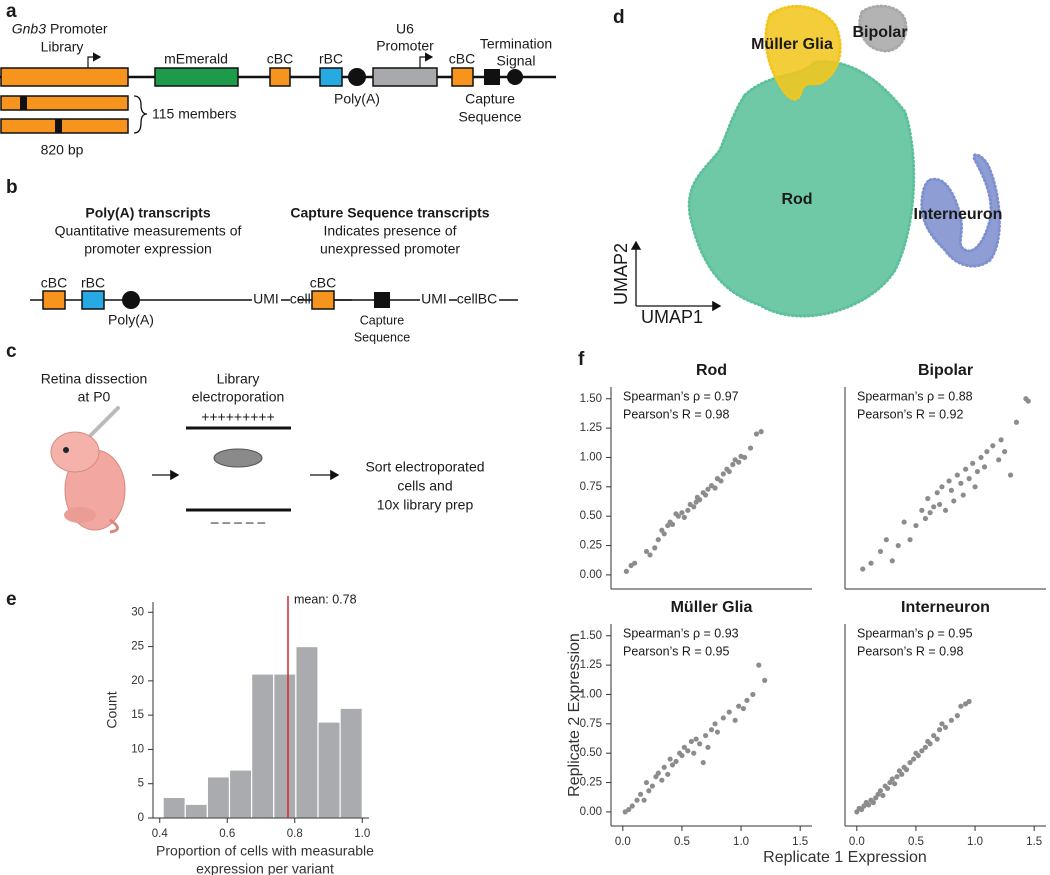 This screenshot has height=875, width=1050. Describe the element at coordinates (137, 681) in the screenshot. I see `y-tick-label: 20` at that location.